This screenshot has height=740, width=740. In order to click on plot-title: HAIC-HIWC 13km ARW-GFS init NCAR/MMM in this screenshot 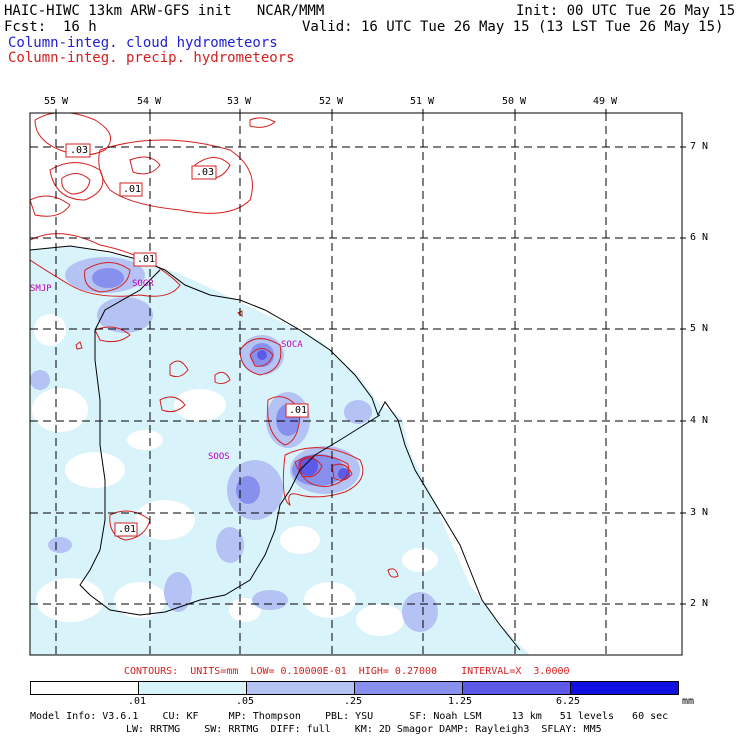, I will do `click(164, 11)`.